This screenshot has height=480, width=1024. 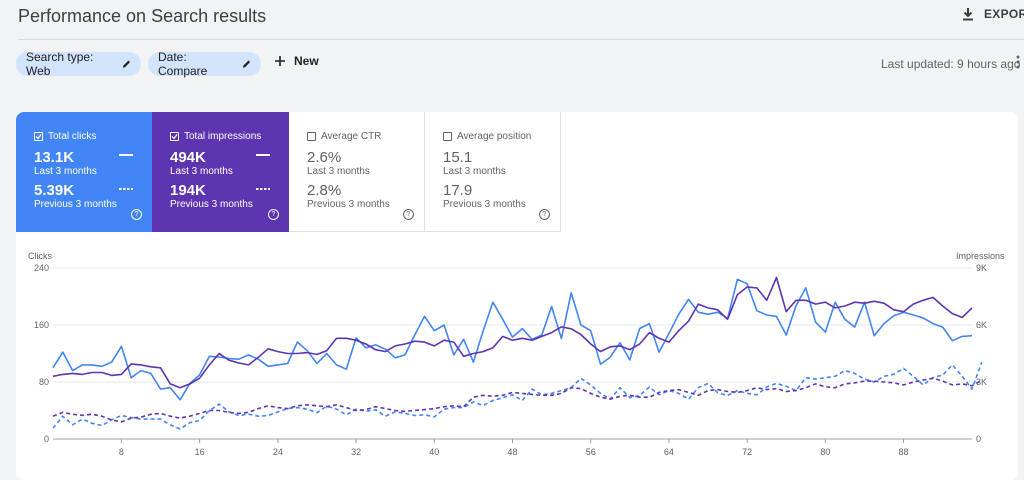 I want to click on x-tick-label: 32, so click(x=356, y=452).